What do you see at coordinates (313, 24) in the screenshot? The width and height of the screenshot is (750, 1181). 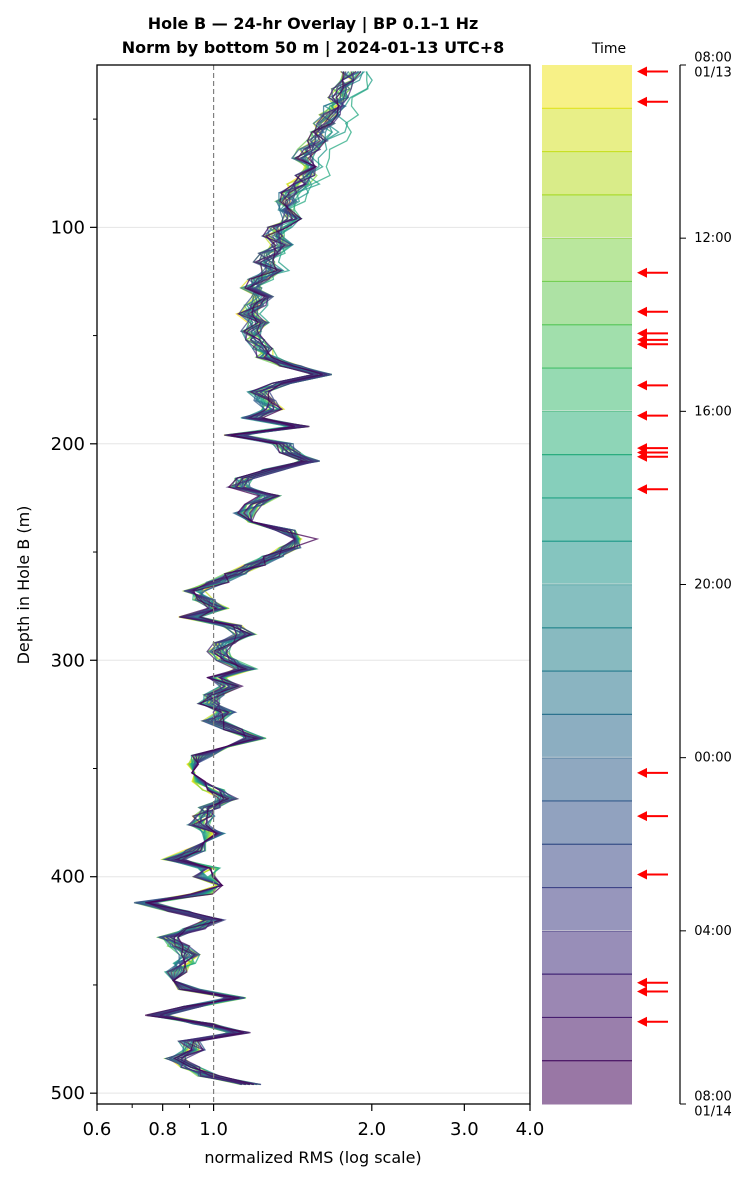 I see `chart-title-line-1: Hole B — 24-hr Overlay | BP 0.1–1 Hz` at bounding box center [313, 24].